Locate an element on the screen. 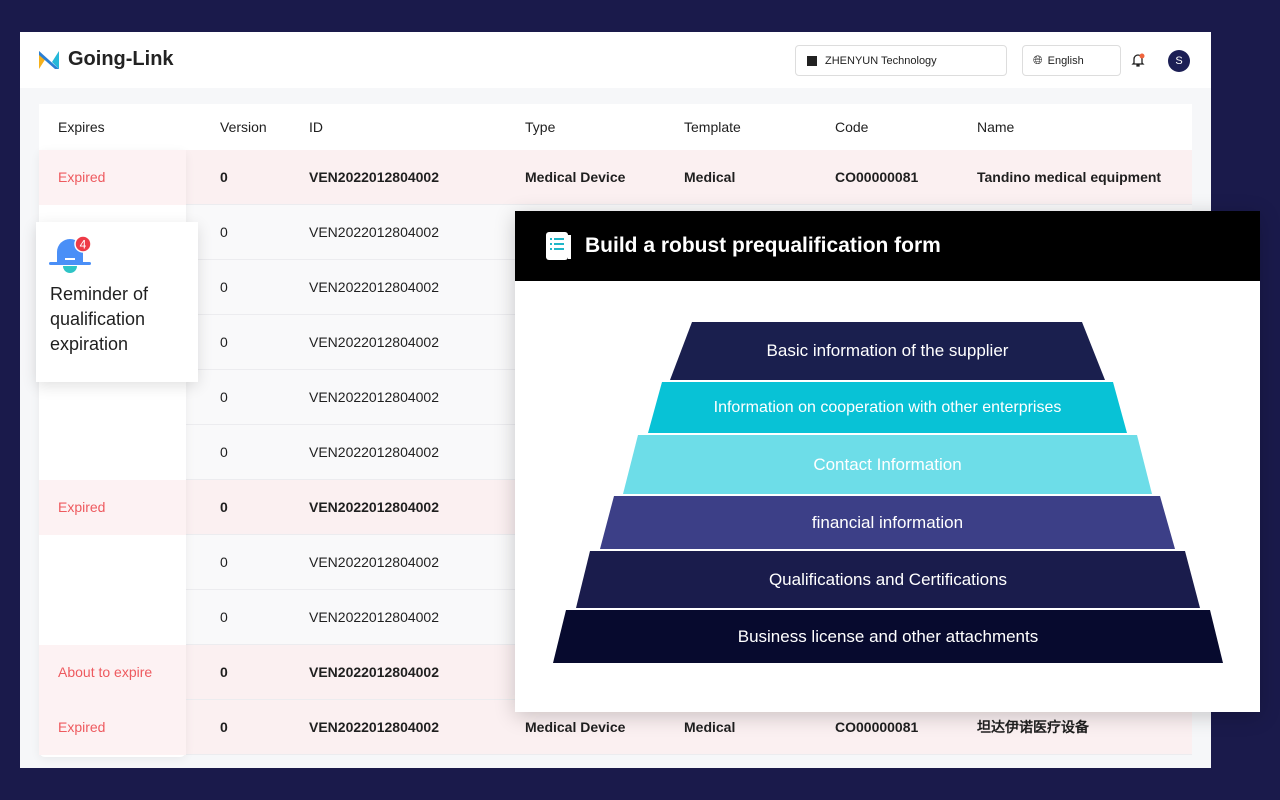 The width and height of the screenshot is (1280, 800). column-header-type: Type is located at coordinates (540, 127).